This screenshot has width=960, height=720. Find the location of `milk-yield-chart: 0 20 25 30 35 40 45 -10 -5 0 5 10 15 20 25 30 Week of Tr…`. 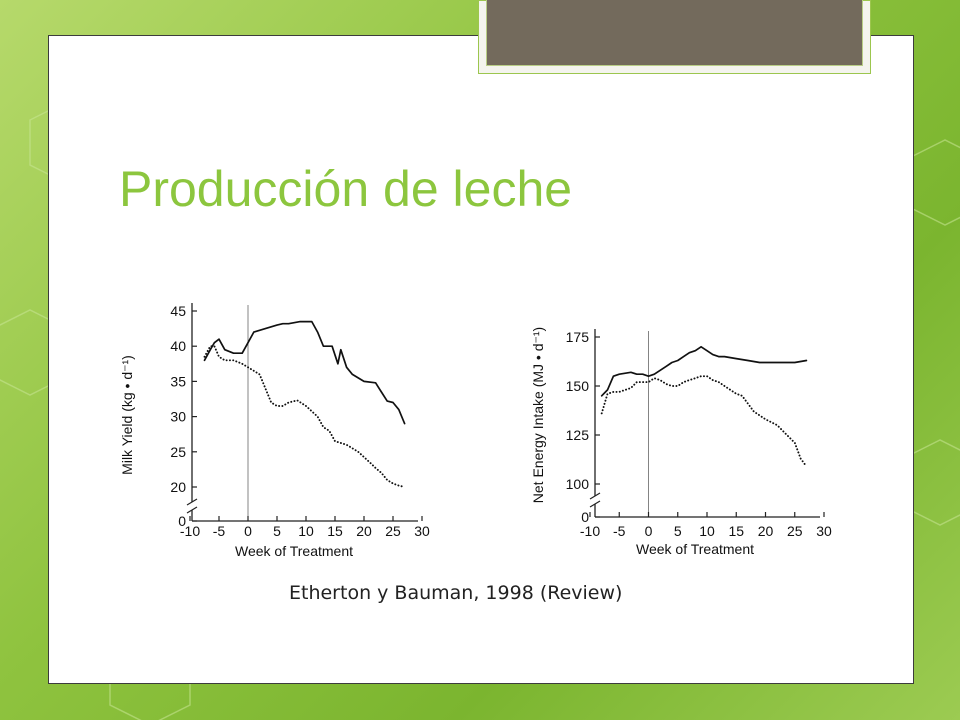

milk-yield-chart: 0 20 25 30 35 40 45 -10 -5 0 5 10 15 20 25 30 Week of Tr… is located at coordinates (274, 431).